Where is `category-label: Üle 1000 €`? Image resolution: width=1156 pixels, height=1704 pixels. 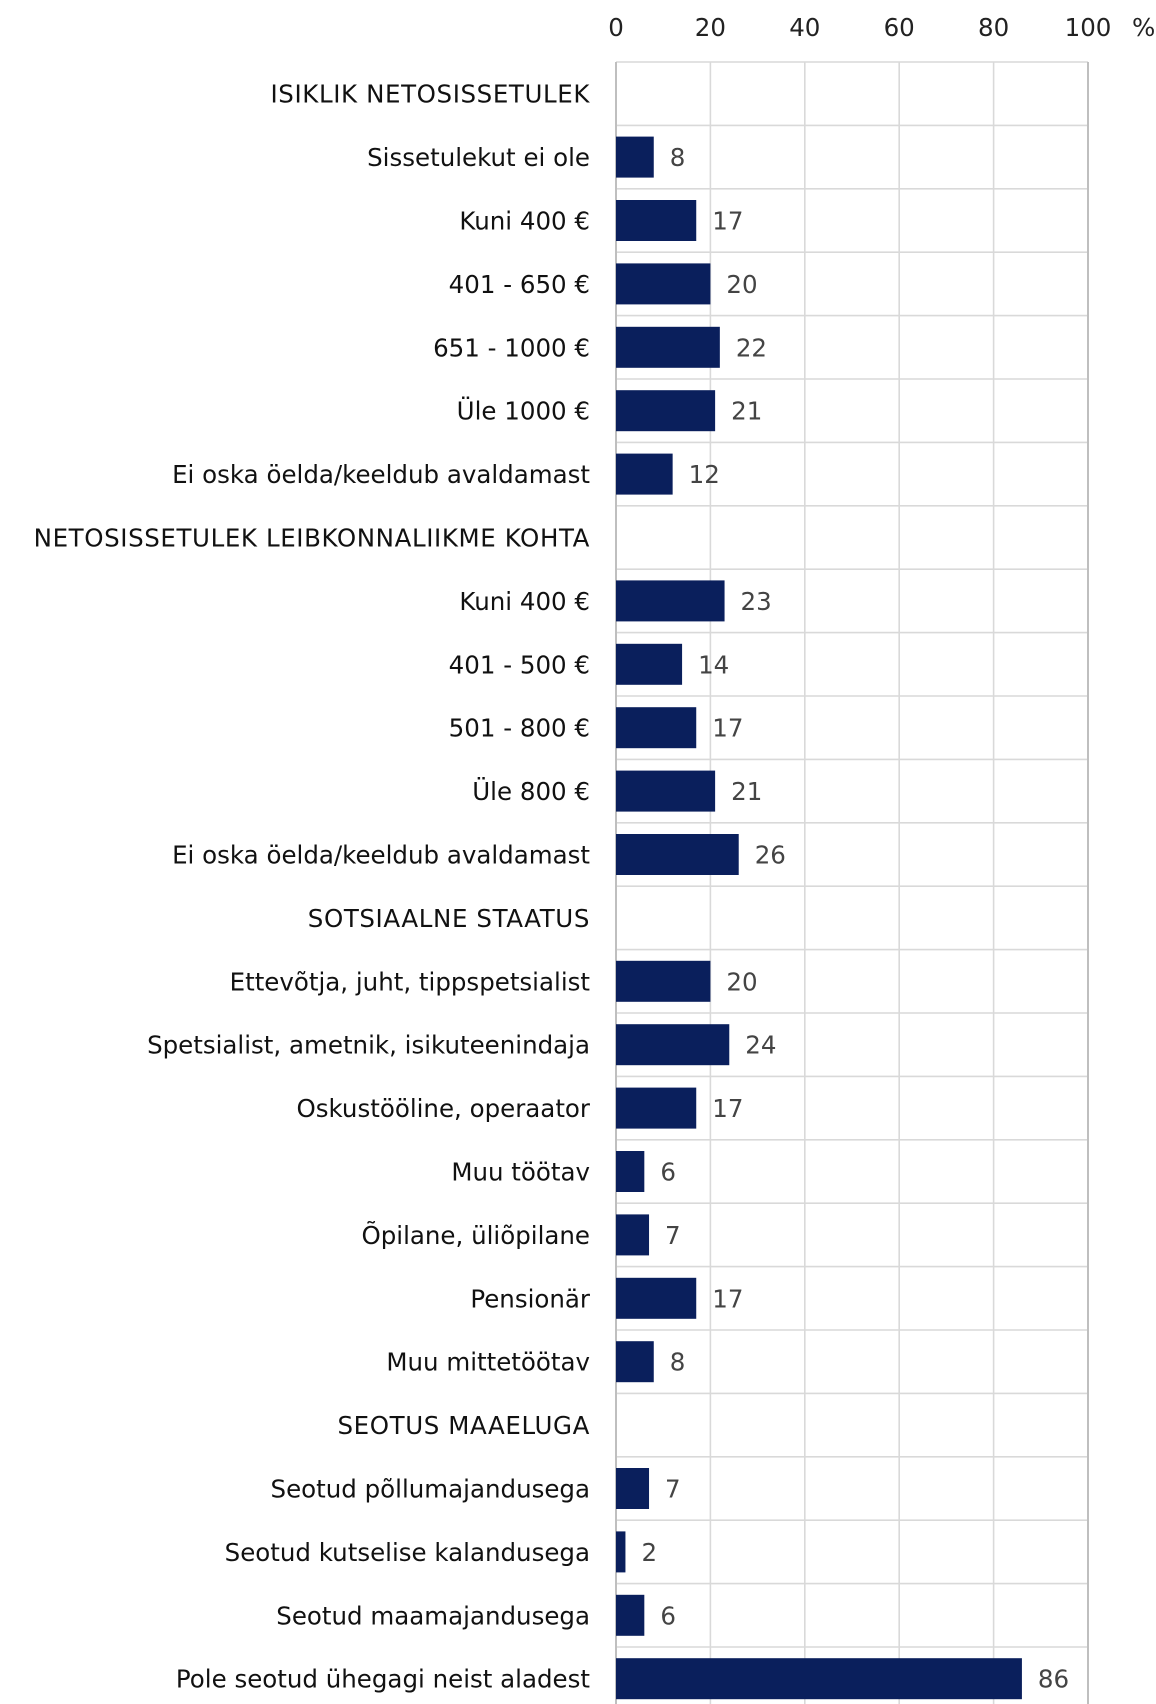 category-label: Üle 1000 € is located at coordinates (523, 411).